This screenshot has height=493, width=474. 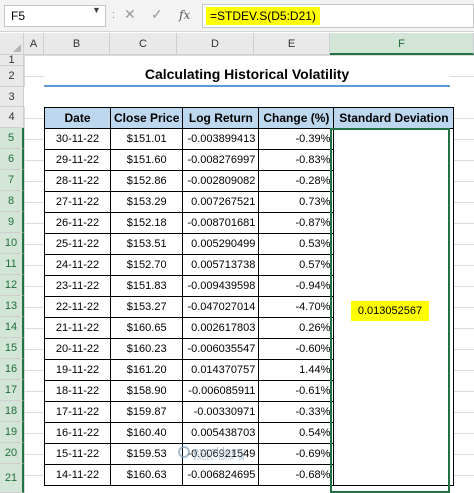 I want to click on cell-change: -0.87%, so click(x=296, y=223).